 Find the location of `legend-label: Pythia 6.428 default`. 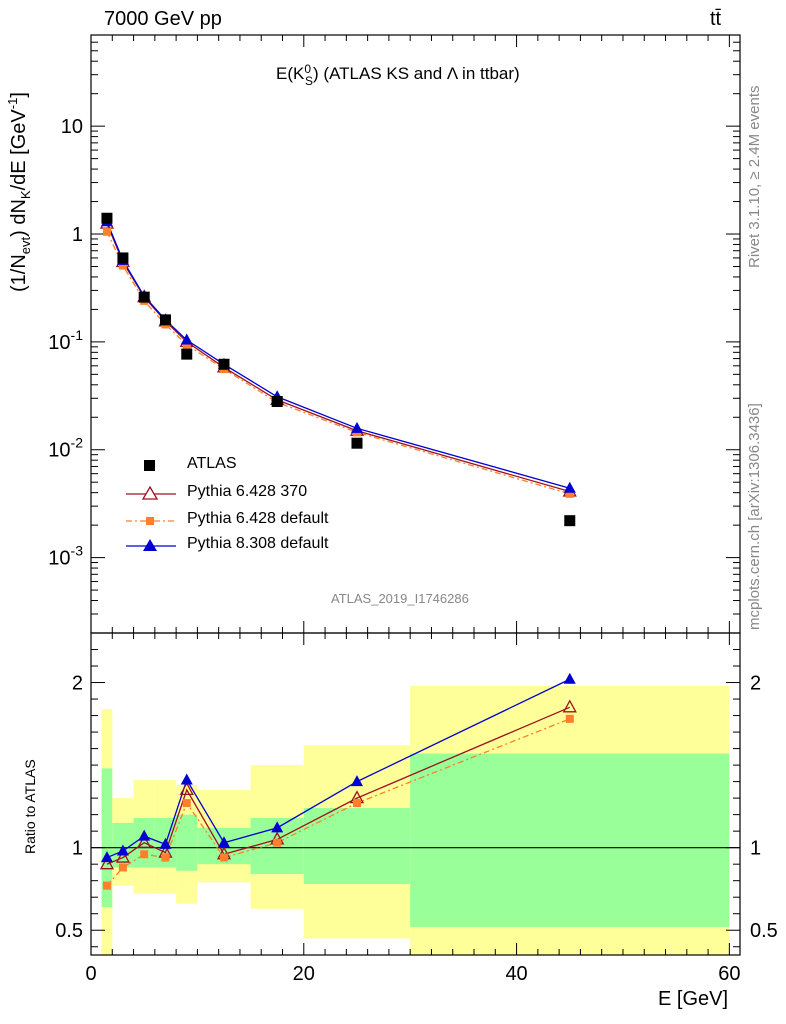

legend-label: Pythia 6.428 default is located at coordinates (258, 518).